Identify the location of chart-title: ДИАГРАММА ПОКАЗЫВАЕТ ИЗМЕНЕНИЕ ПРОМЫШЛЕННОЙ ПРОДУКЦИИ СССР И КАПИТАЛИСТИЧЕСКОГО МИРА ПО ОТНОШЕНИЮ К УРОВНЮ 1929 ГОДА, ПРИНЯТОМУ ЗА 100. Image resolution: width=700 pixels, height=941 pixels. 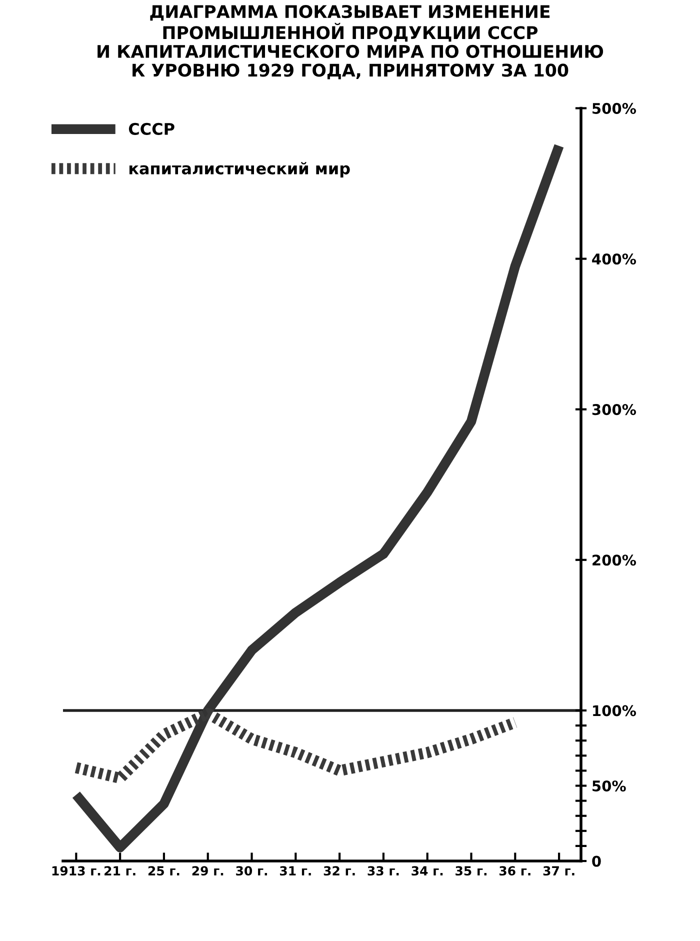
(351, 42).